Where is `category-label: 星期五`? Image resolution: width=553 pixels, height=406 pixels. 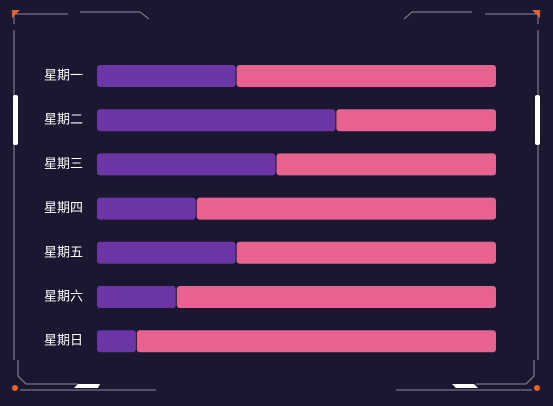
category-label: 星期五 is located at coordinates (63, 252).